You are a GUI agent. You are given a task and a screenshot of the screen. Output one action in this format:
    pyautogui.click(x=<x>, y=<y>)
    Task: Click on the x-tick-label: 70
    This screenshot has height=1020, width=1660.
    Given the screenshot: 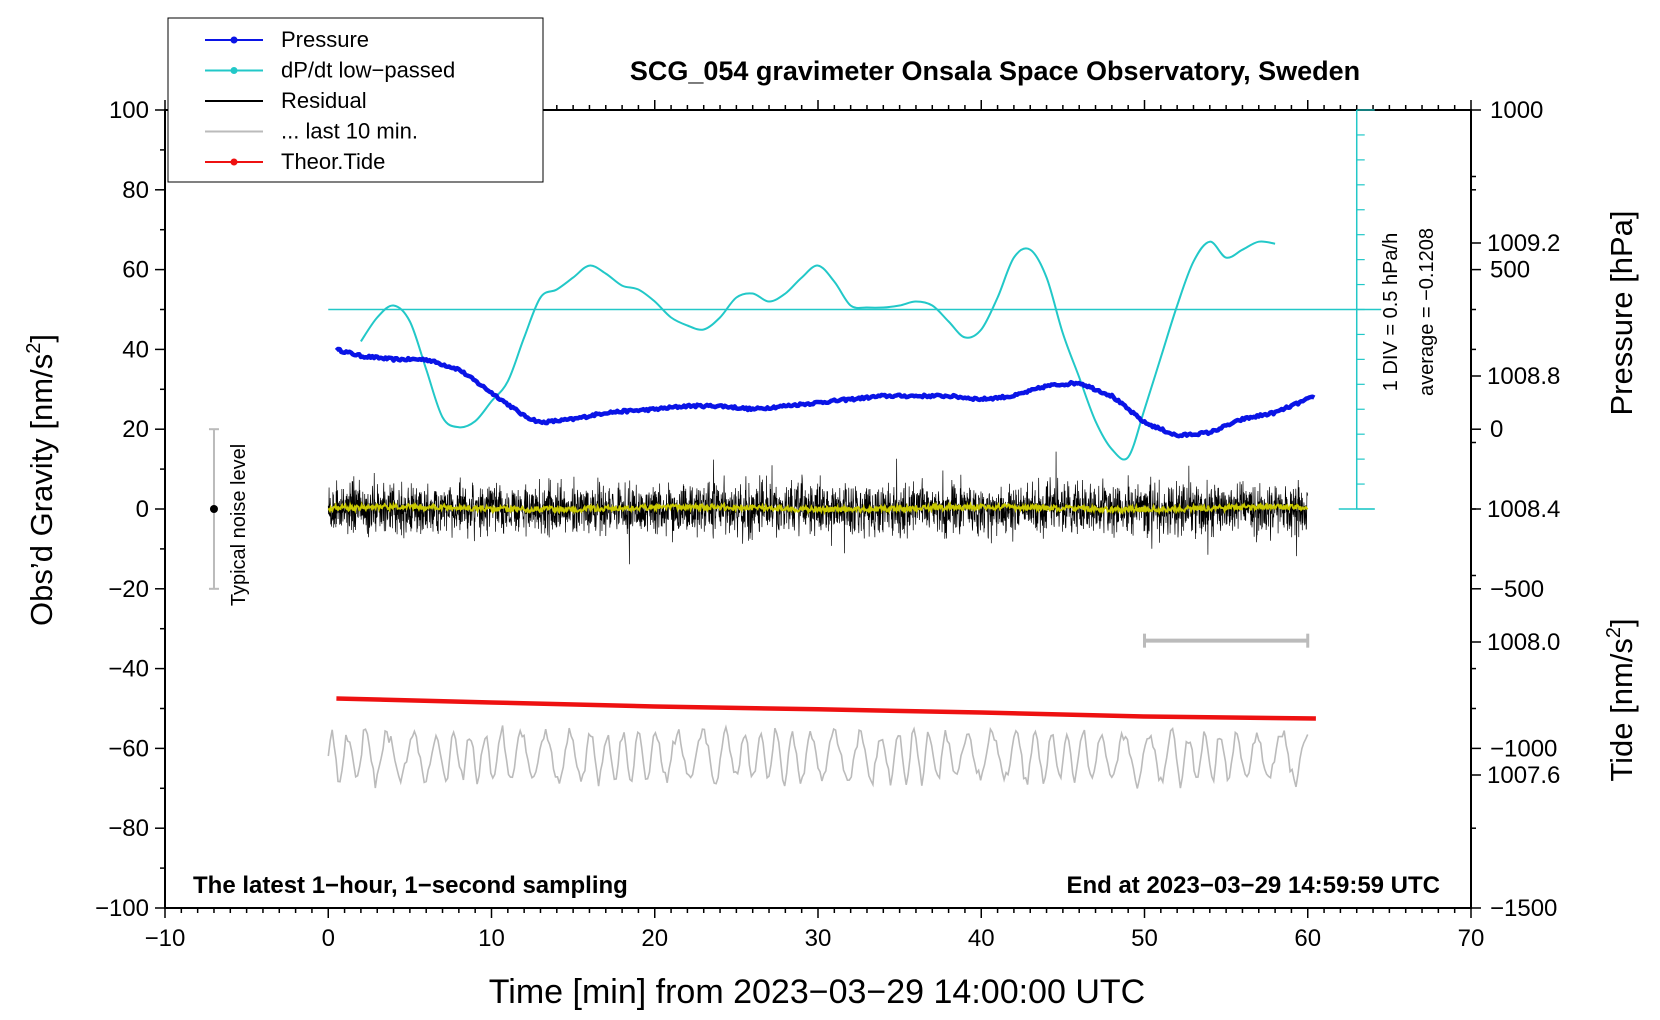 What is the action you would take?
    pyautogui.click(x=1471, y=938)
    